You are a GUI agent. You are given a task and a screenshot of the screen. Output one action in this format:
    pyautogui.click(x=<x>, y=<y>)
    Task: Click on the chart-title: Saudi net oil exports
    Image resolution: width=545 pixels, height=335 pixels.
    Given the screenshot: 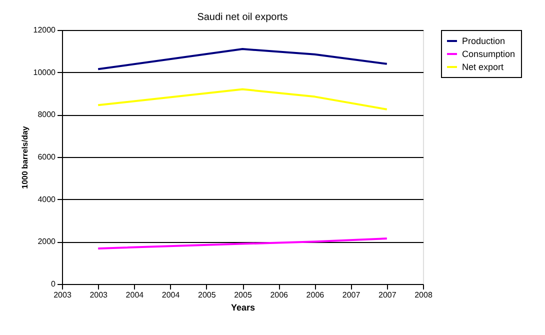 What is the action you would take?
    pyautogui.click(x=242, y=17)
    